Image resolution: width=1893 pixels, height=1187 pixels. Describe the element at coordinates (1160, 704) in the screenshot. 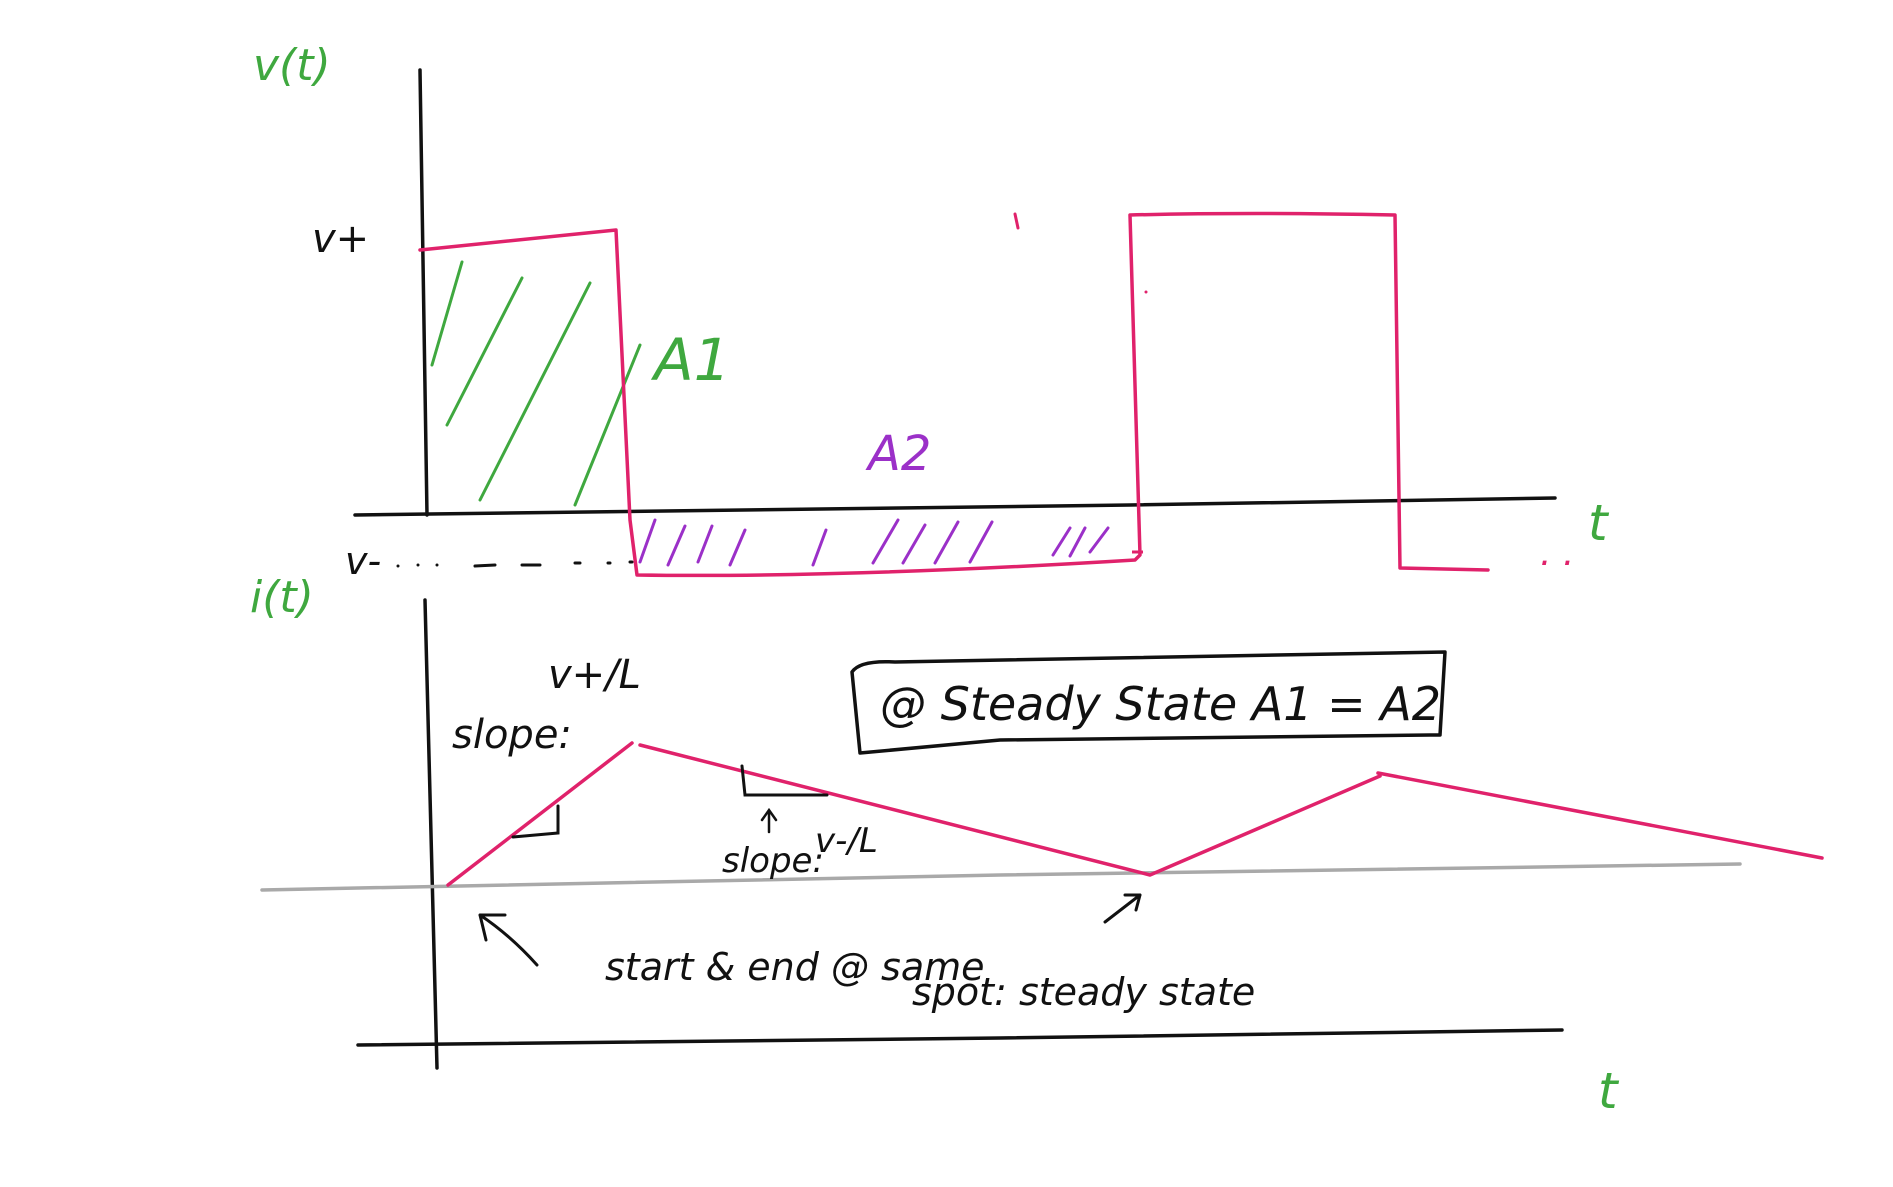

I see `callout-text: @ Steady State A1 = A2` at that location.